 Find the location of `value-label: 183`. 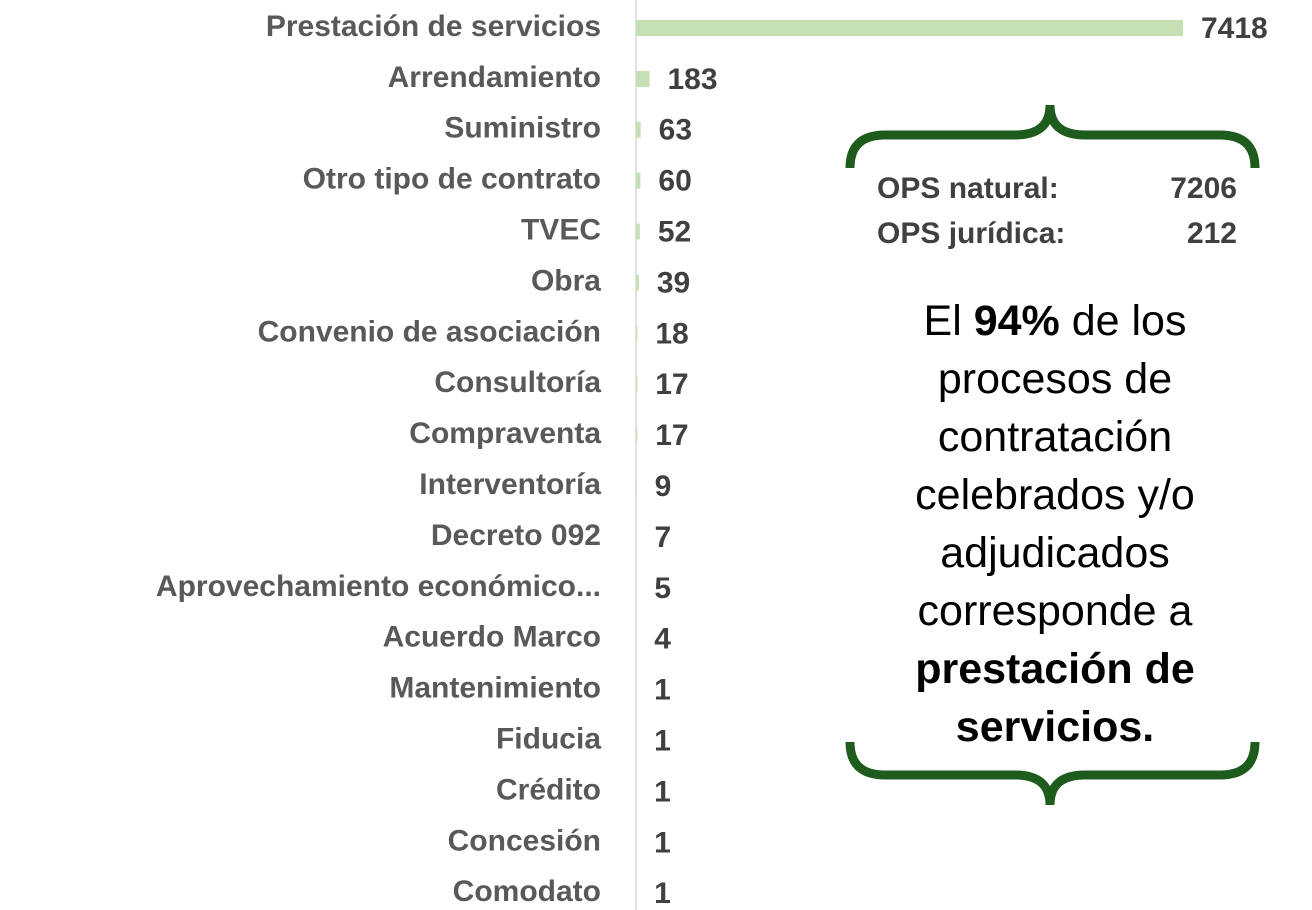

value-label: 183 is located at coordinates (692, 79).